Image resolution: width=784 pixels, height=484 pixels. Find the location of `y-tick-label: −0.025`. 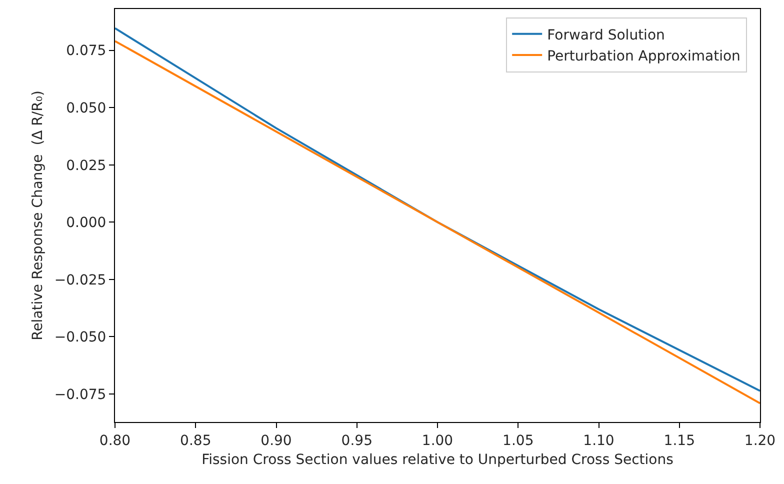

y-tick-label: −0.025 is located at coordinates (80, 280).